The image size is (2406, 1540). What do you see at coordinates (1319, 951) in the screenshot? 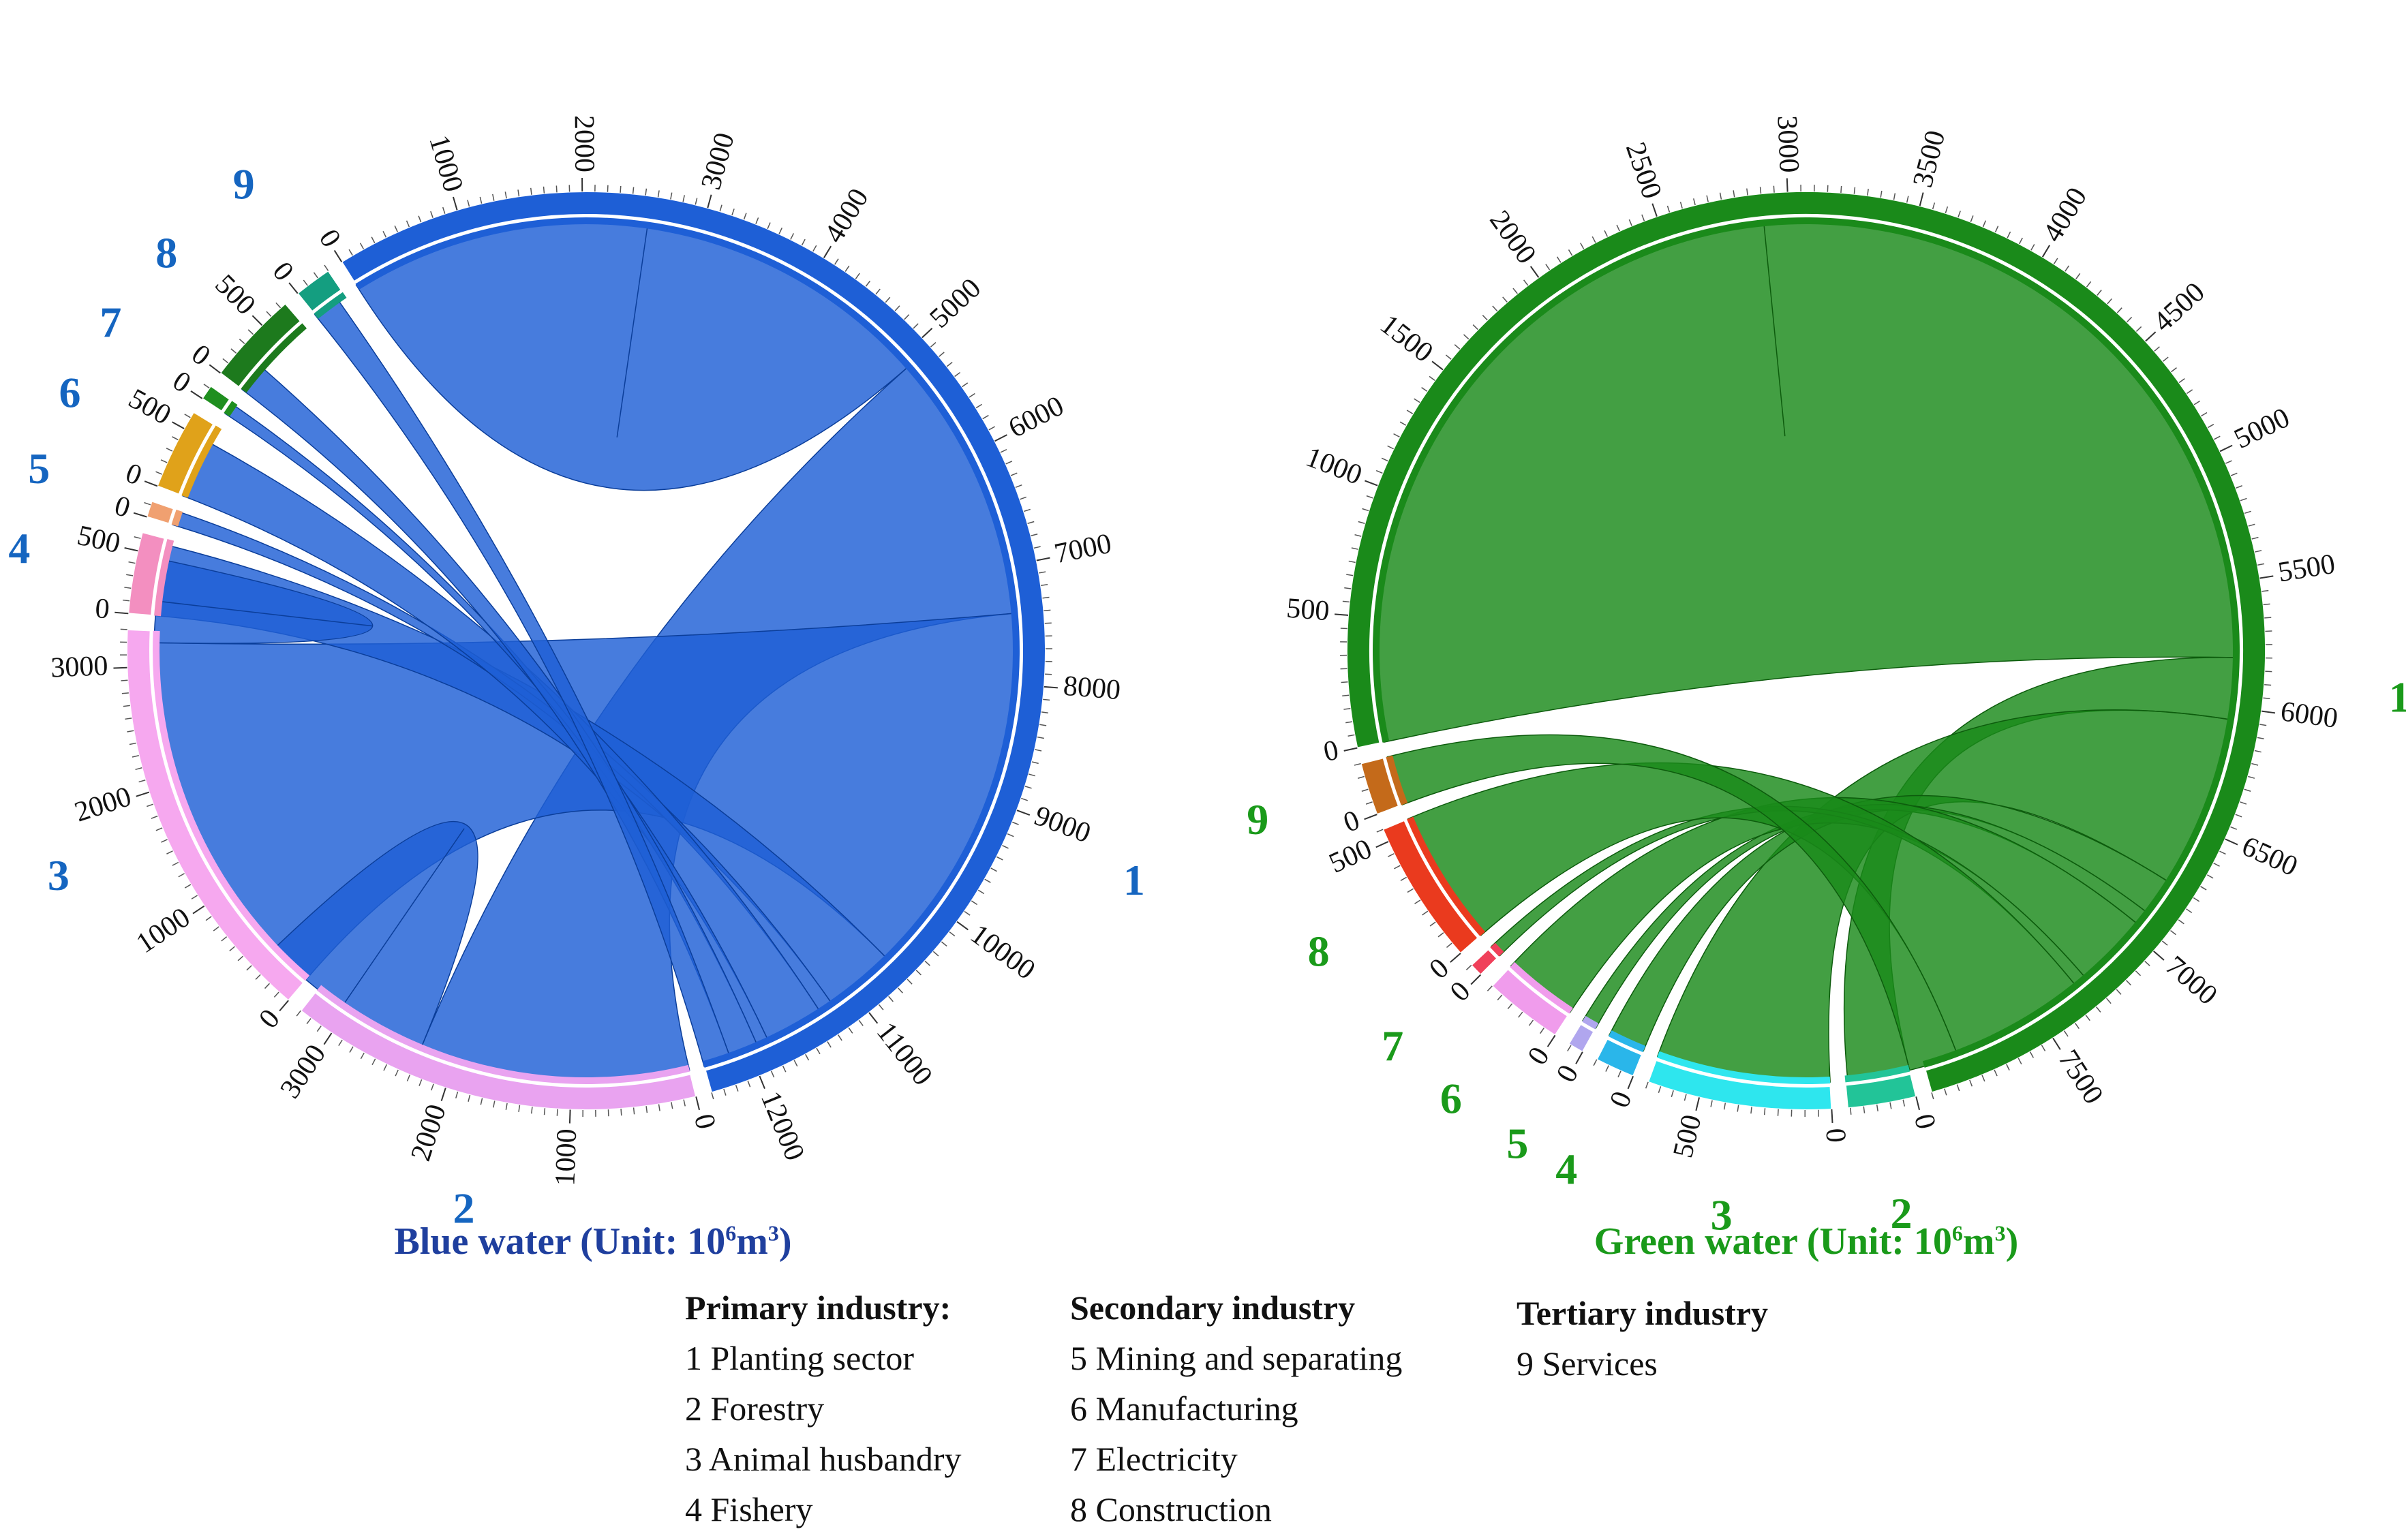
I see `sector-label-8: 8` at bounding box center [1319, 951].